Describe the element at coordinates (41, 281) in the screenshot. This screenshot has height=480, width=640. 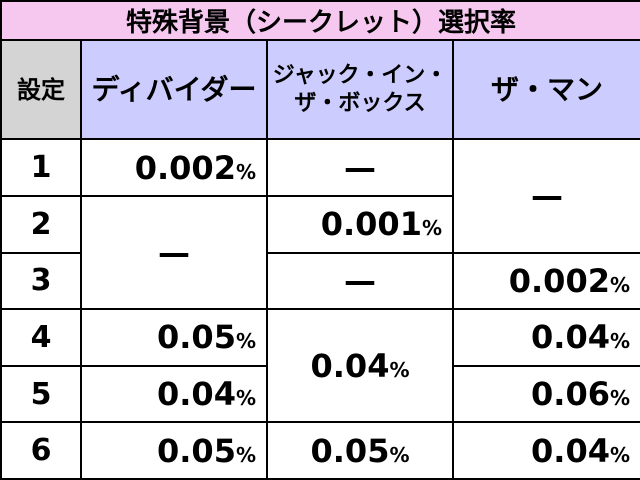
I see `setting: 3` at that location.